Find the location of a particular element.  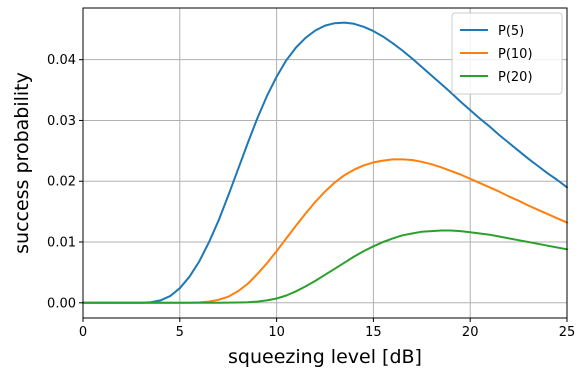

y-tick-label: 0.04 is located at coordinates (61, 60).